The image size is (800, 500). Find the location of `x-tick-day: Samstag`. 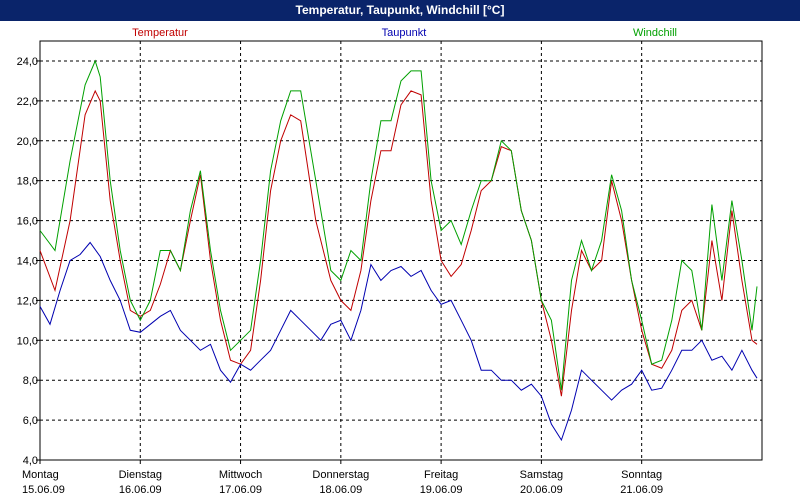

x-tick-day: Samstag is located at coordinates (541, 475).